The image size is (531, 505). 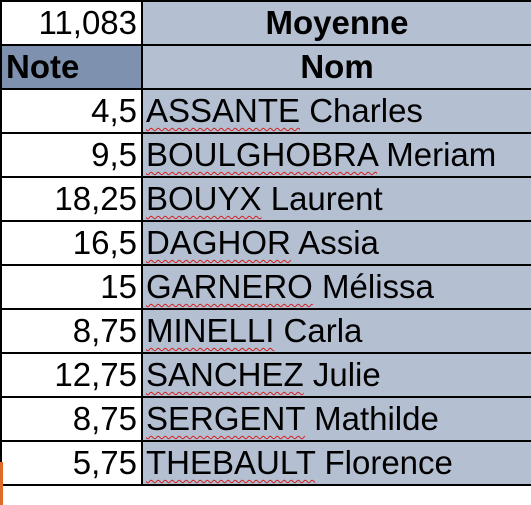 I want to click on table-row: 18,25 BOUYX Laurent, so click(x=265, y=199).